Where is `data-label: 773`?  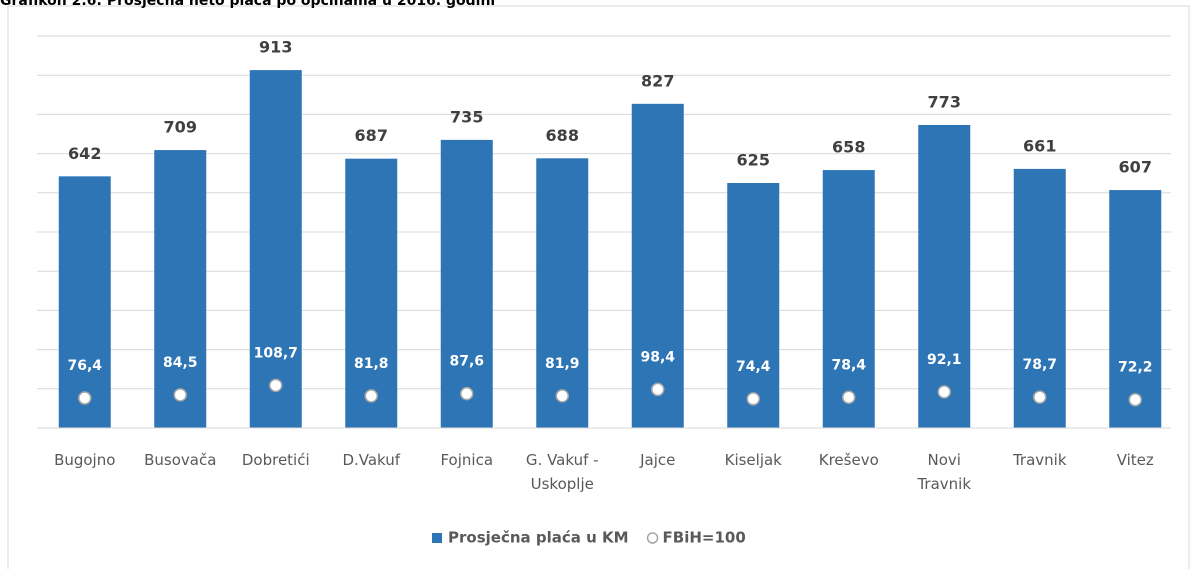
data-label: 773 is located at coordinates (944, 101).